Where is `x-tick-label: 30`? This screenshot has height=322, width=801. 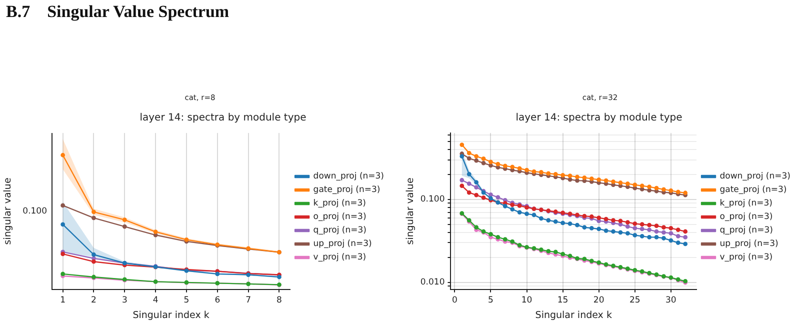 x-tick-label: 30 is located at coordinates (671, 301).